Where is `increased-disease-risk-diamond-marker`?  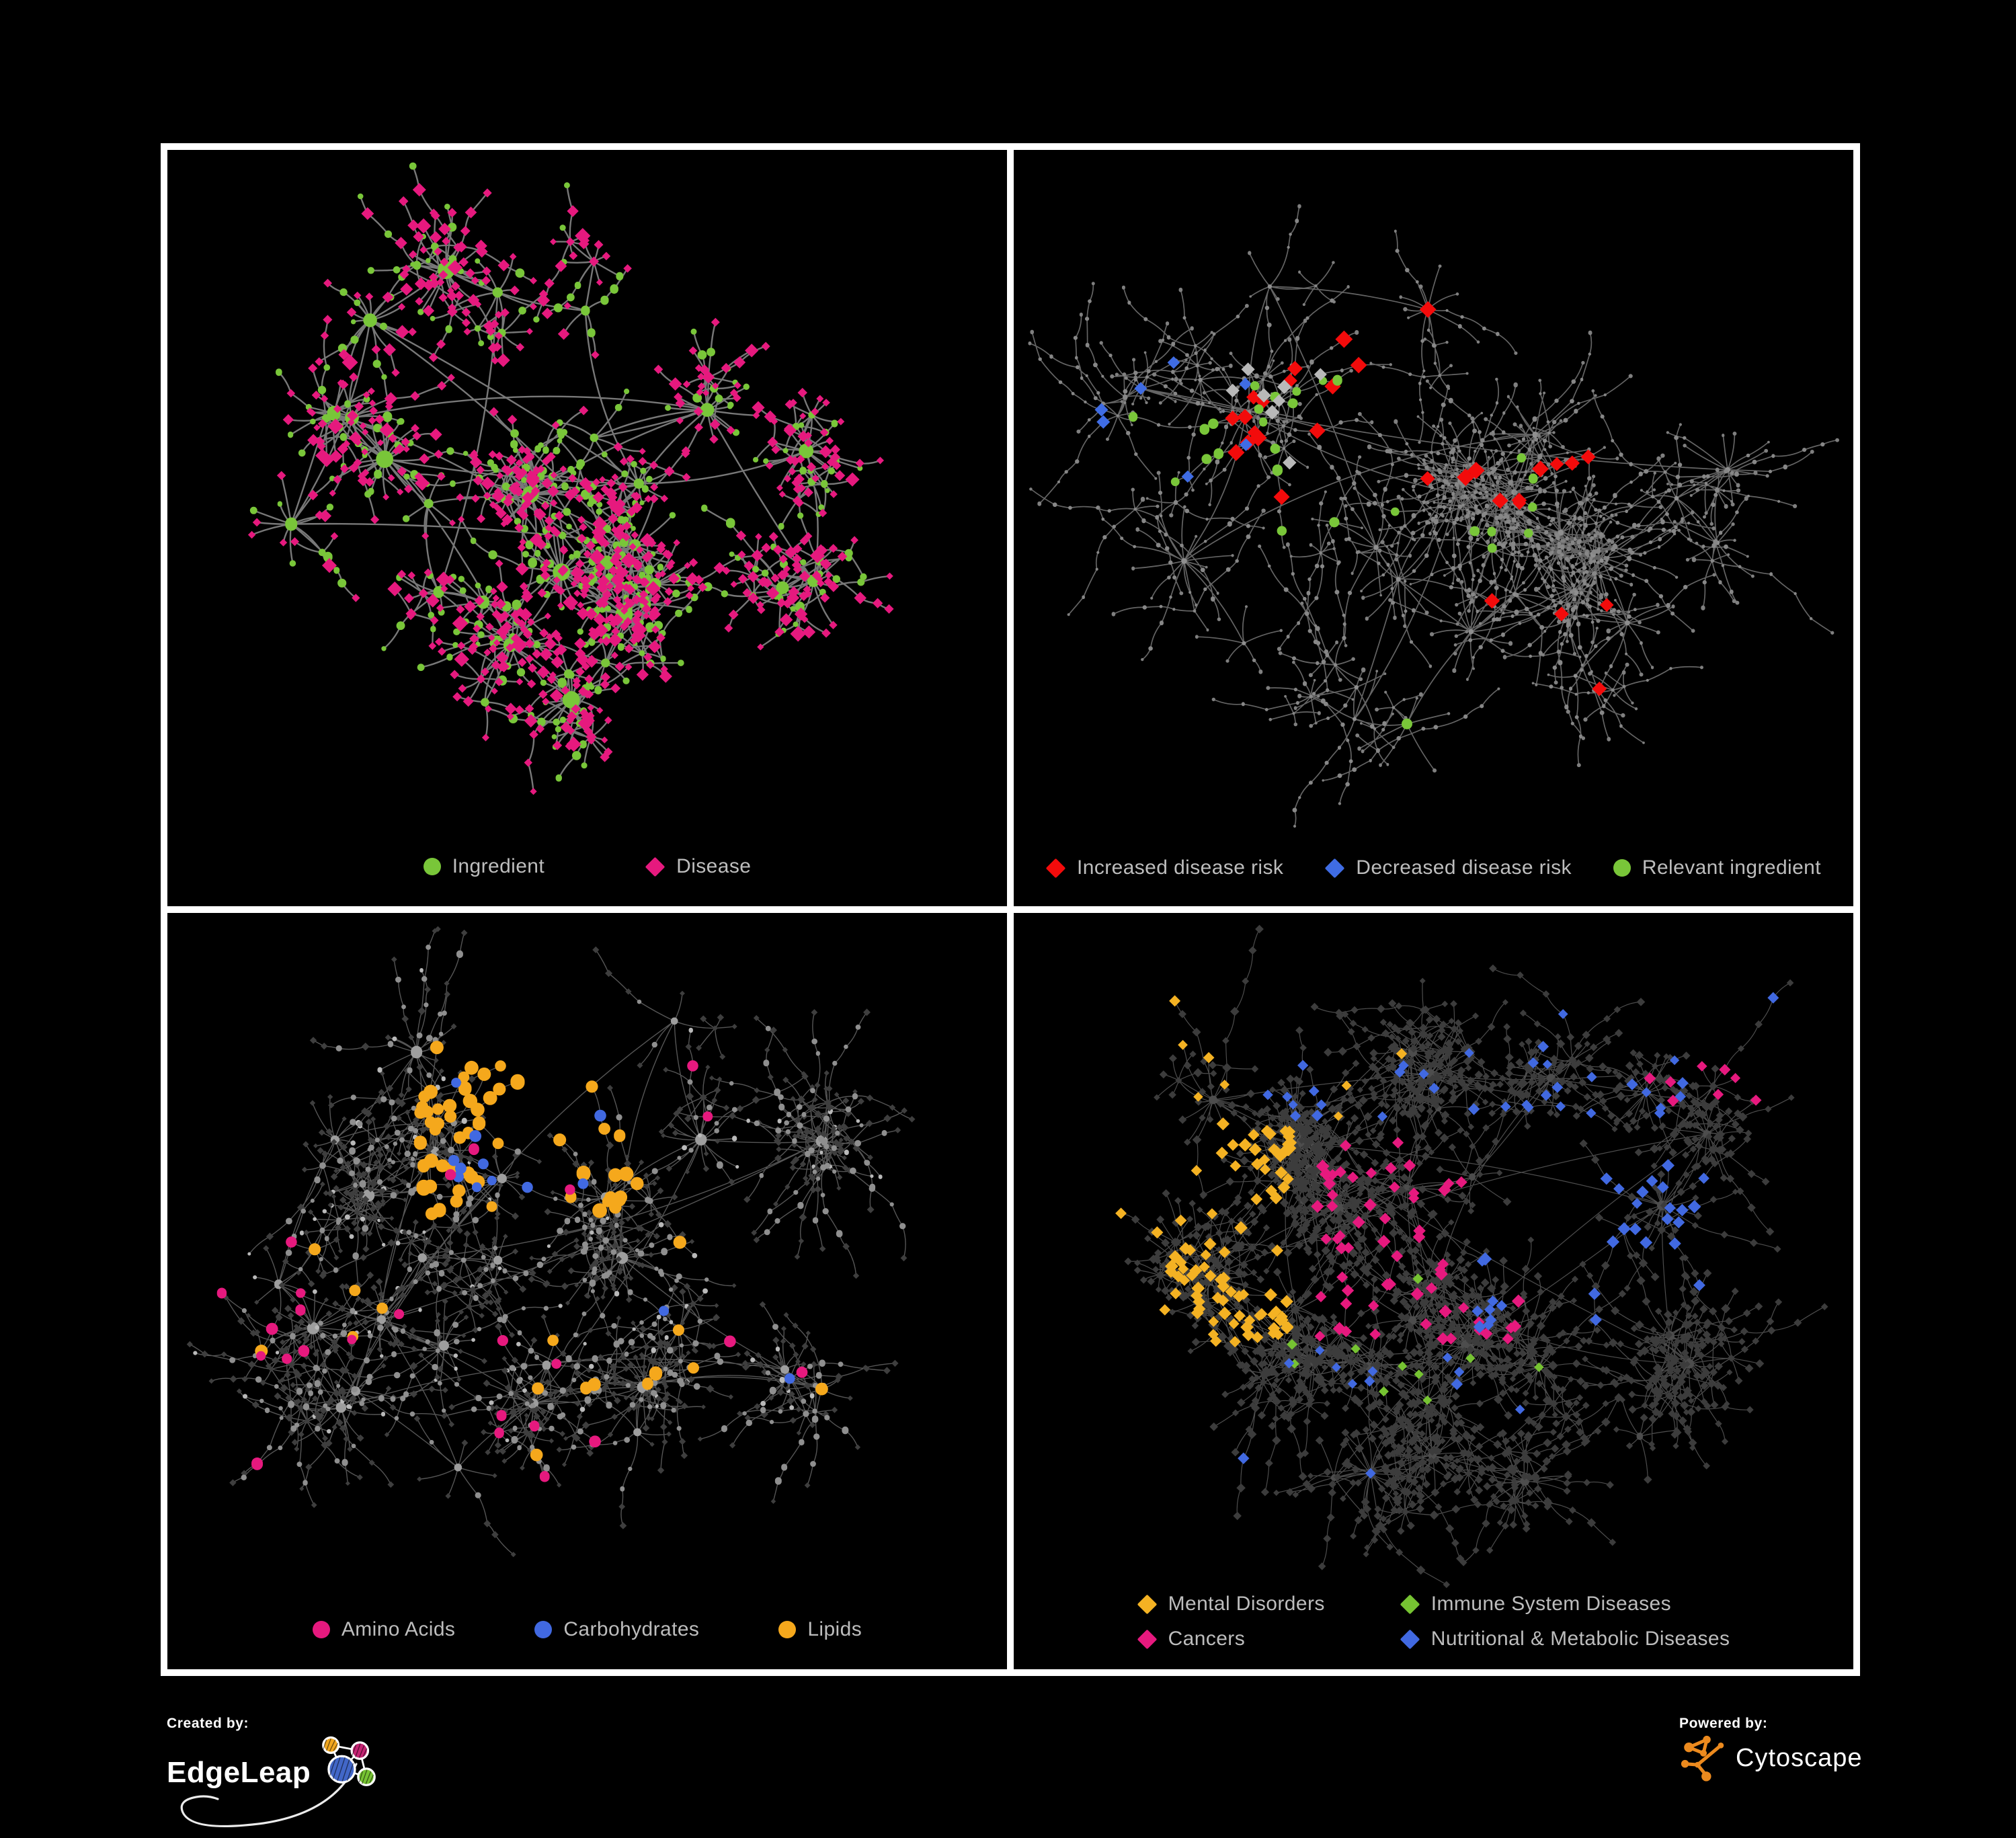 increased-disease-risk-diamond-marker is located at coordinates (1055, 868).